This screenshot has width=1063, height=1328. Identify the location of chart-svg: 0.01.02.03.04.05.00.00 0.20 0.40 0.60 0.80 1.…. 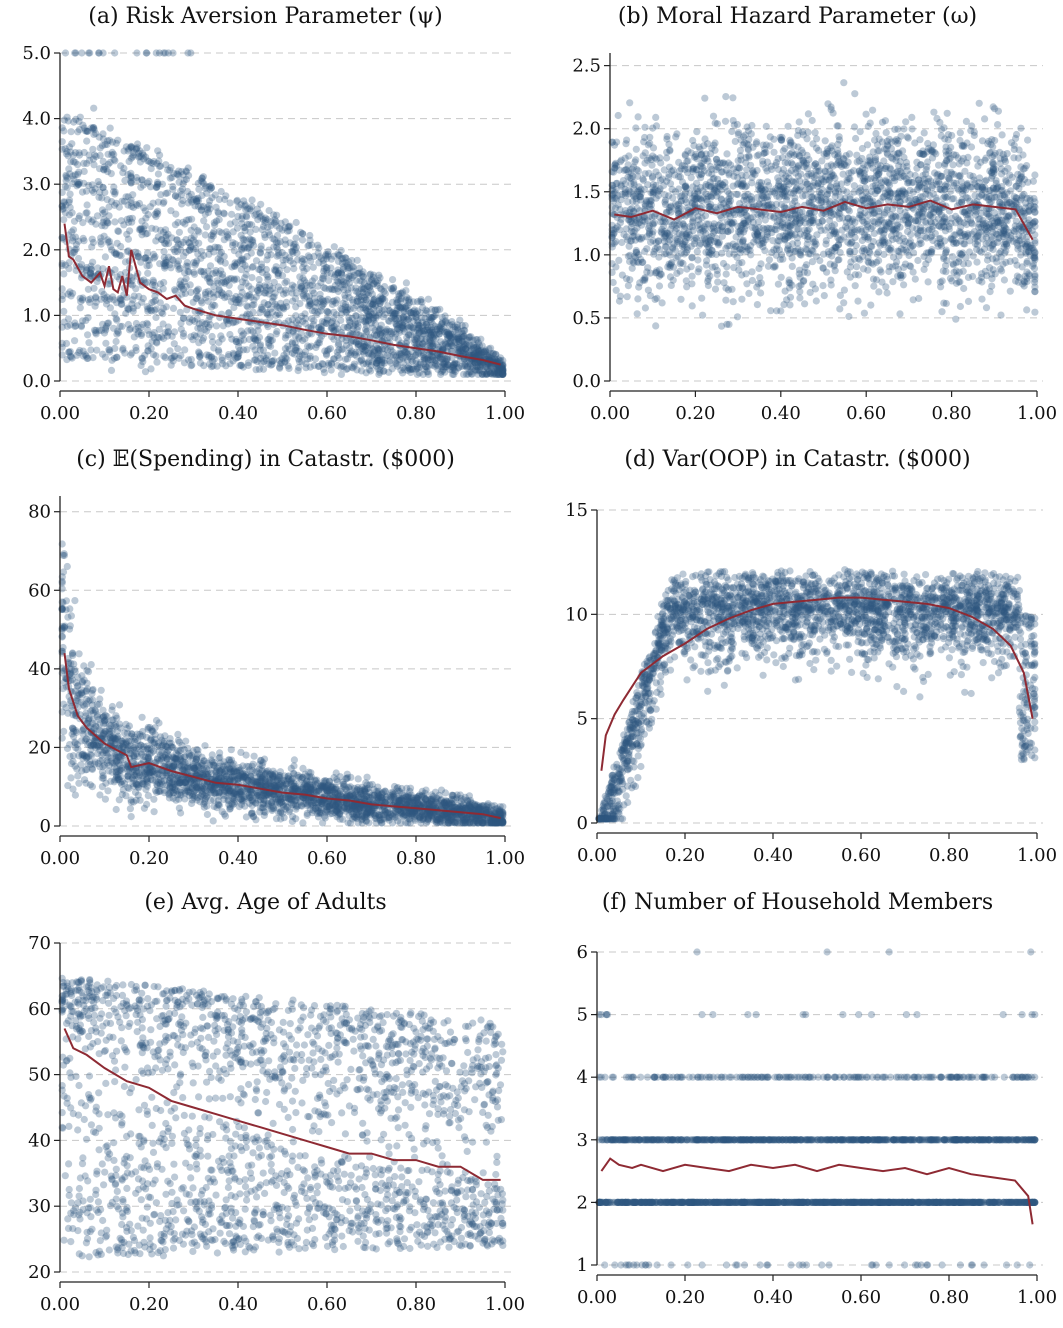
(273, 233).